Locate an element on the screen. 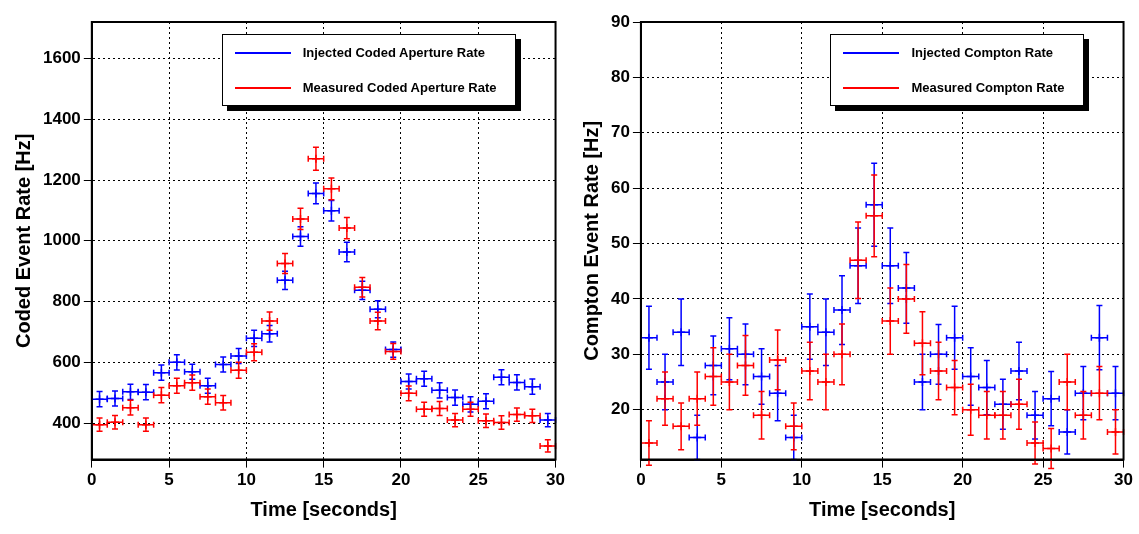 The width and height of the screenshot is (1139, 534). y-tick-label: 1600 is located at coordinates (61, 58).